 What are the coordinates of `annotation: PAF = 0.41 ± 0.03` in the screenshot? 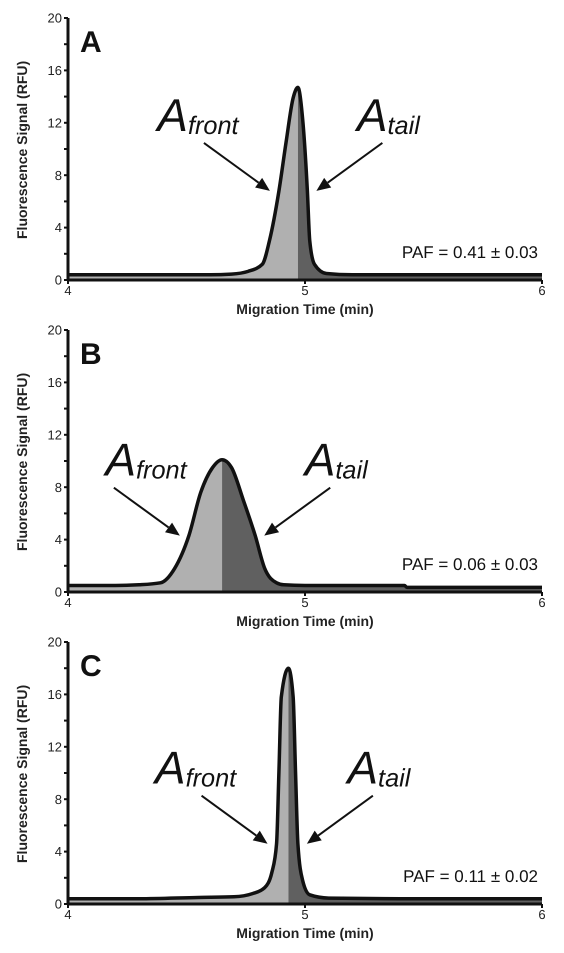 It's located at (470, 252).